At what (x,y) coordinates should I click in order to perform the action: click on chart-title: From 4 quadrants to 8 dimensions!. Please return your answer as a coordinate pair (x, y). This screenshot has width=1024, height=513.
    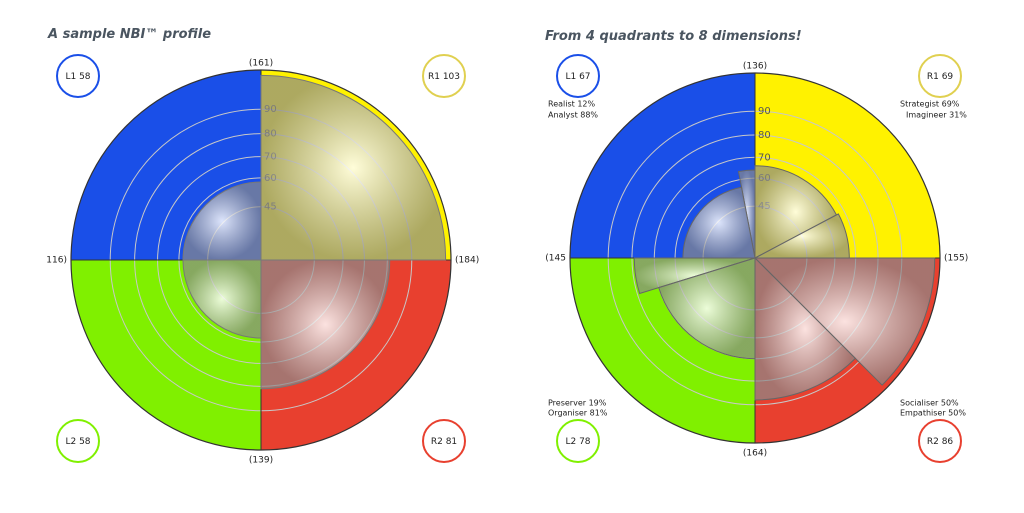
    Looking at the image, I should click on (673, 36).